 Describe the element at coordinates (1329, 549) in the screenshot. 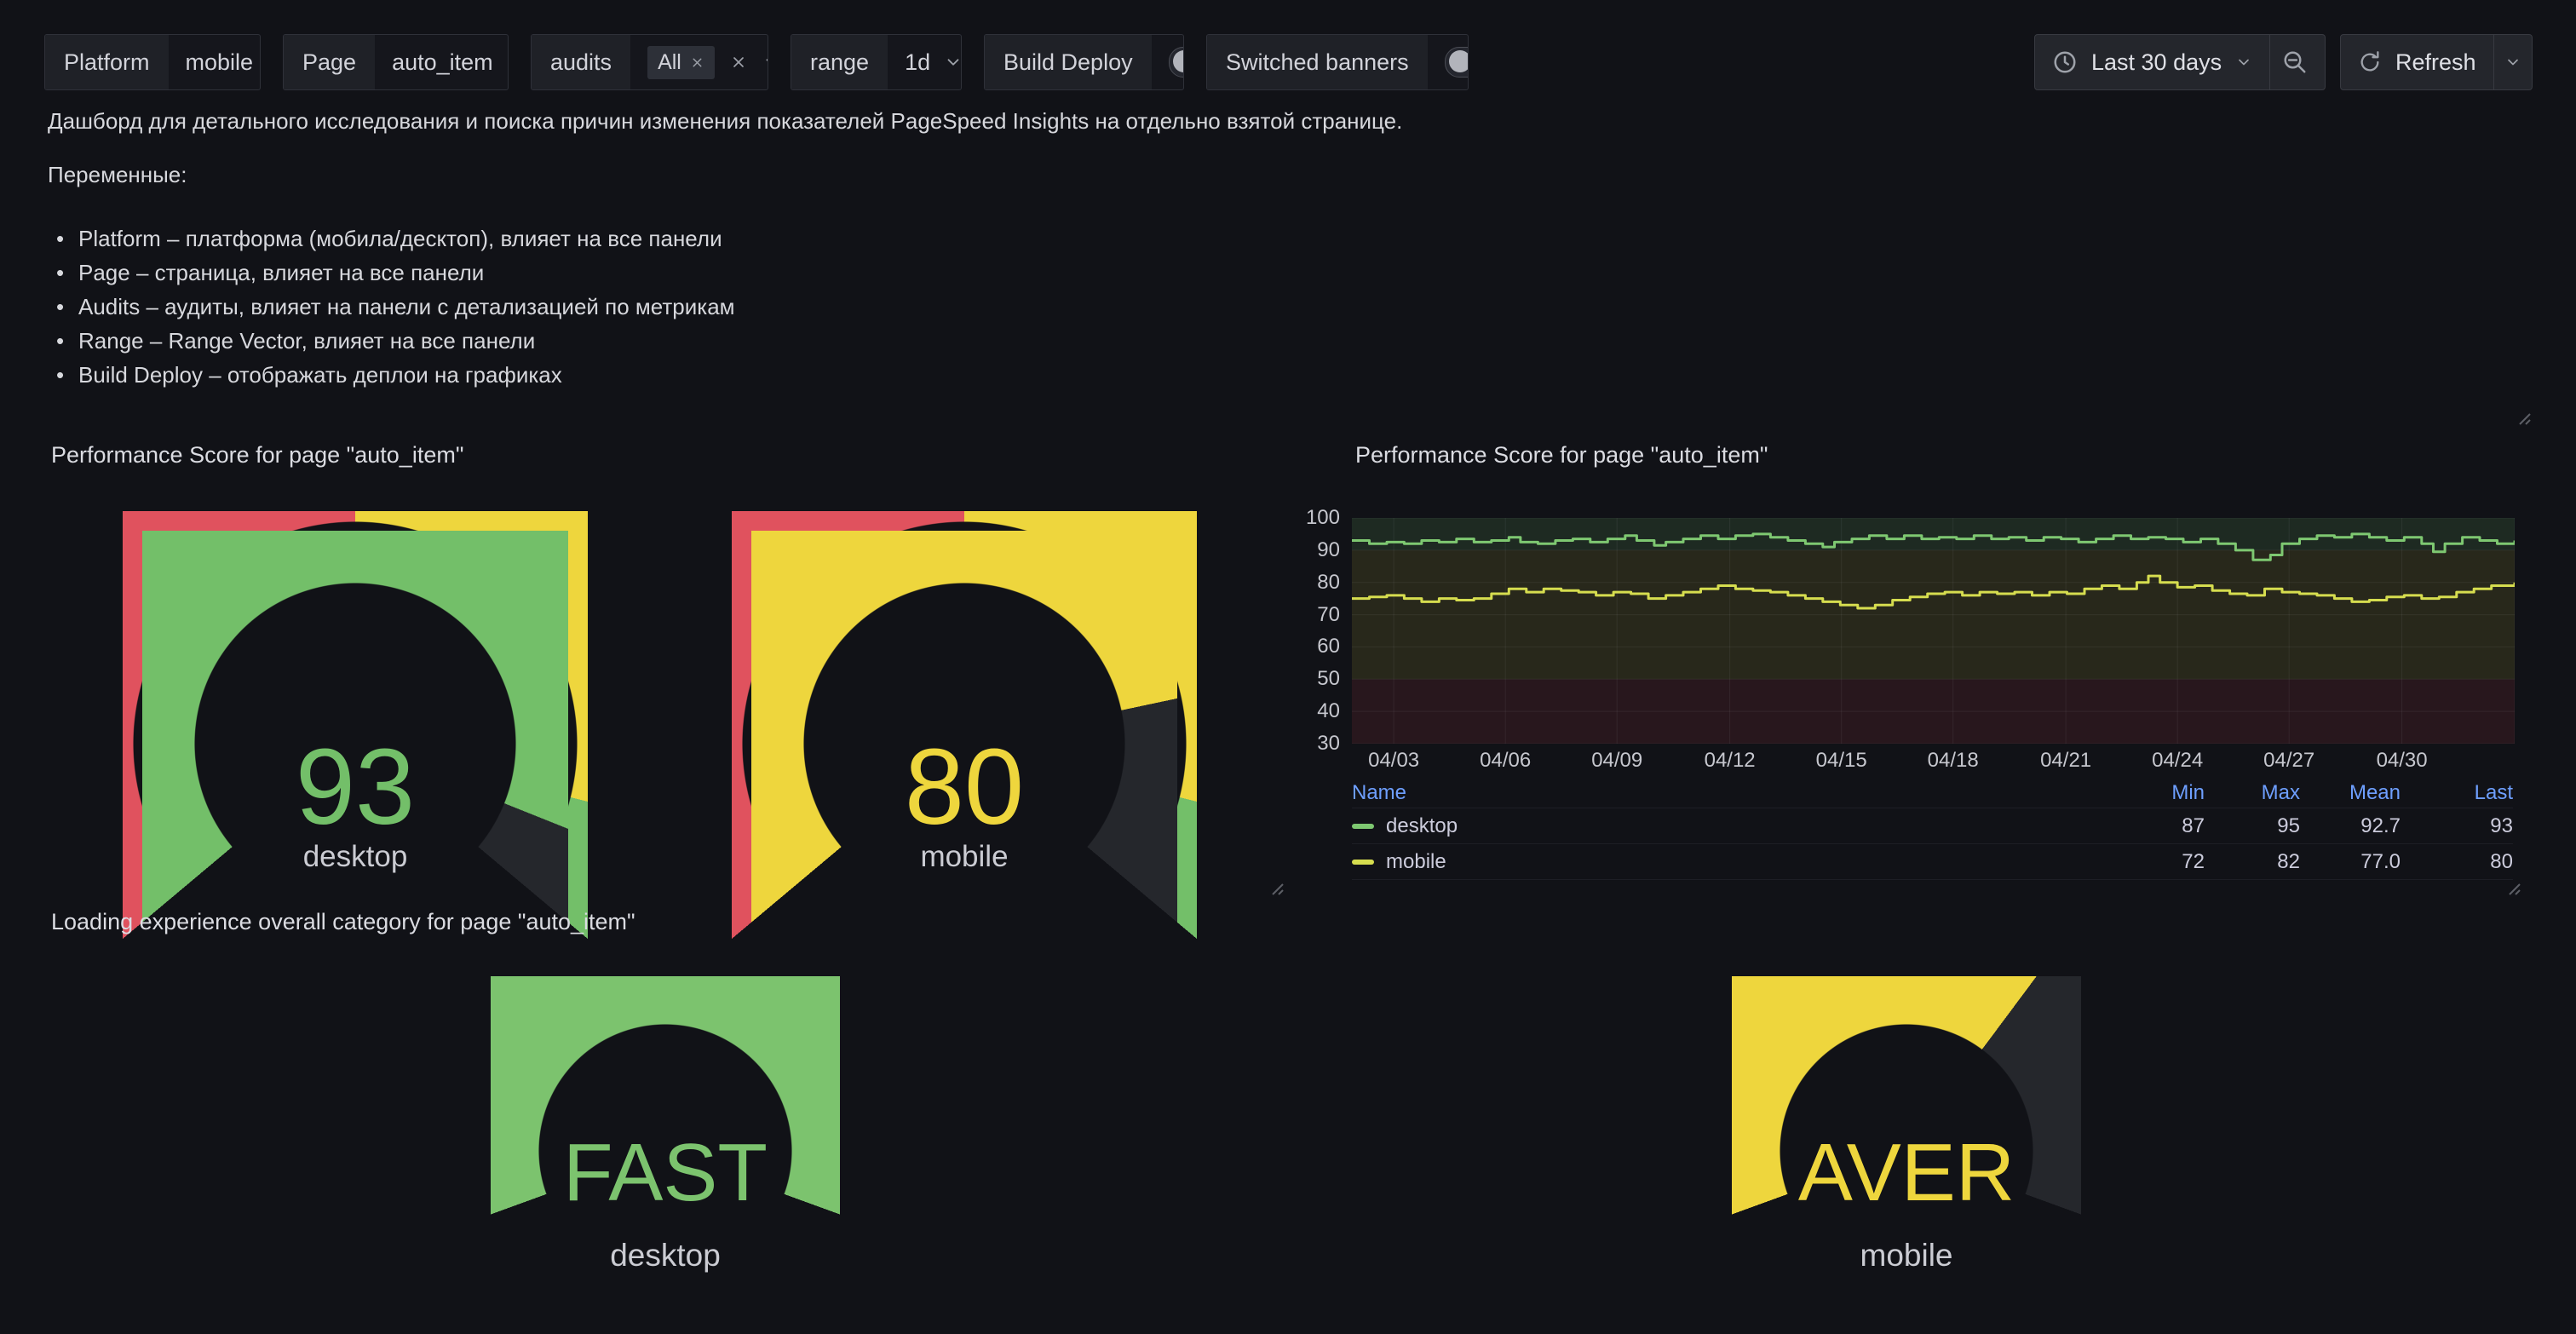

I see `y-axis-tick: 90` at that location.